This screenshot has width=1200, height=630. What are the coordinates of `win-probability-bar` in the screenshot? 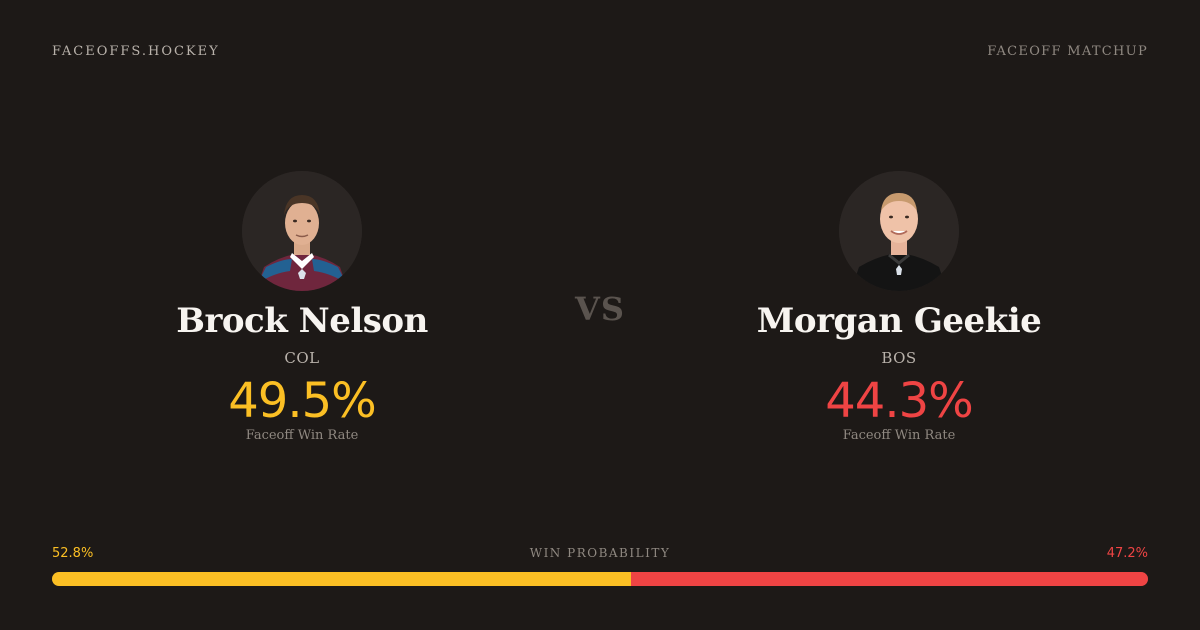 It's located at (600, 579).